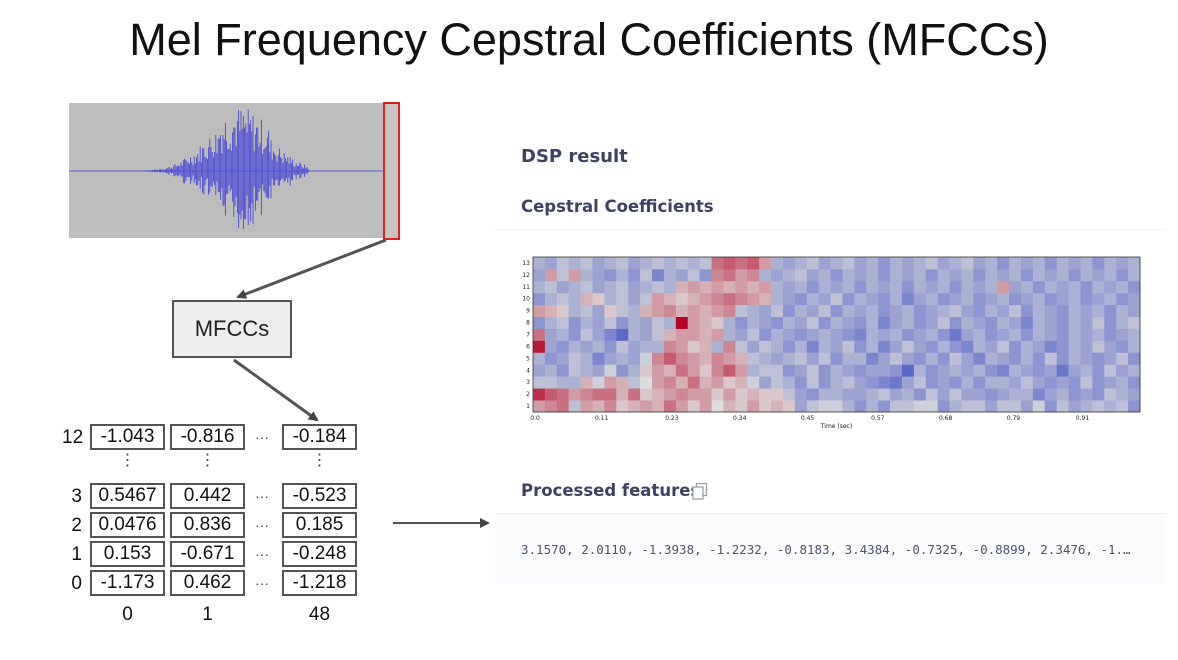  What do you see at coordinates (127, 583) in the screenshot?
I see `matrix-cell: -1.173` at bounding box center [127, 583].